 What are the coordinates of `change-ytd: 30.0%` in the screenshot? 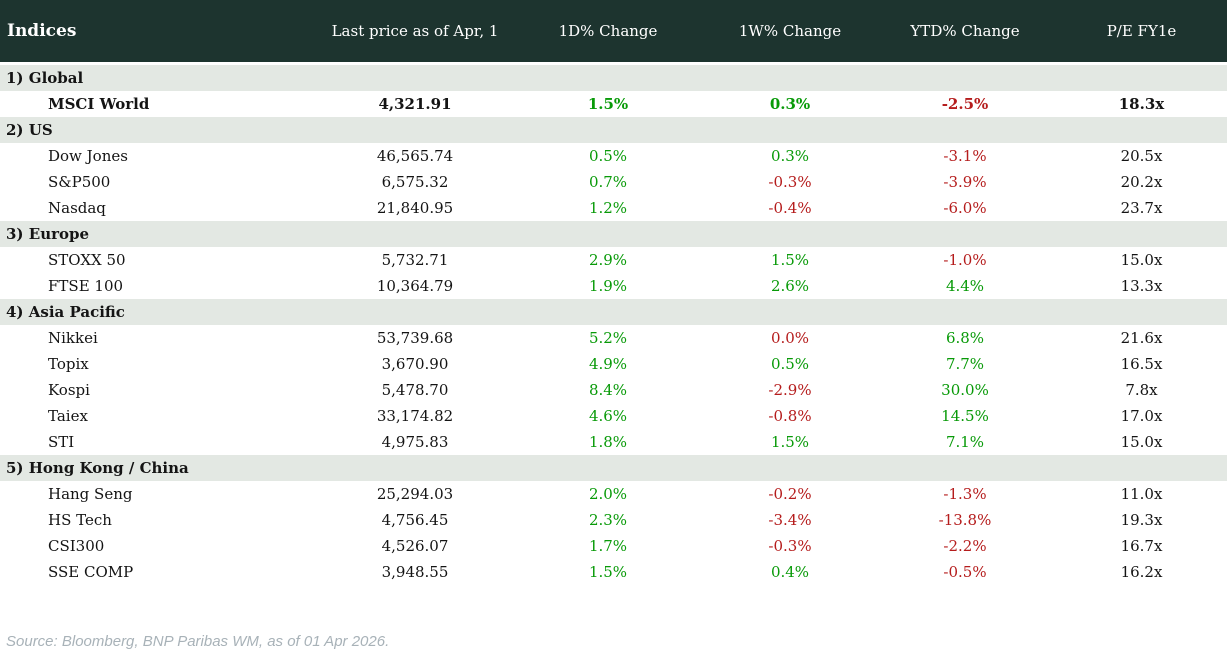 It's located at (965, 390).